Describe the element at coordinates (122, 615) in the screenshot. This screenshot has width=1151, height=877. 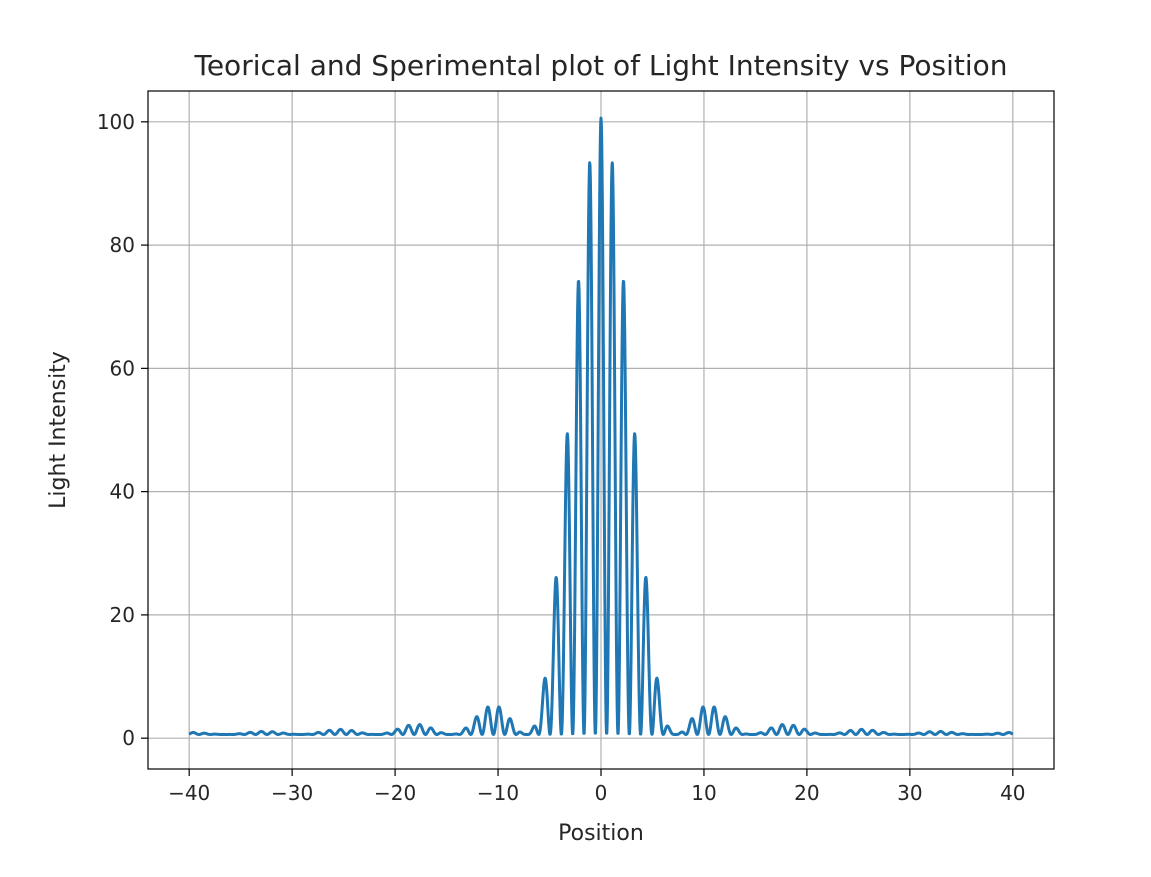
I see `y-tick-label: 20` at that location.